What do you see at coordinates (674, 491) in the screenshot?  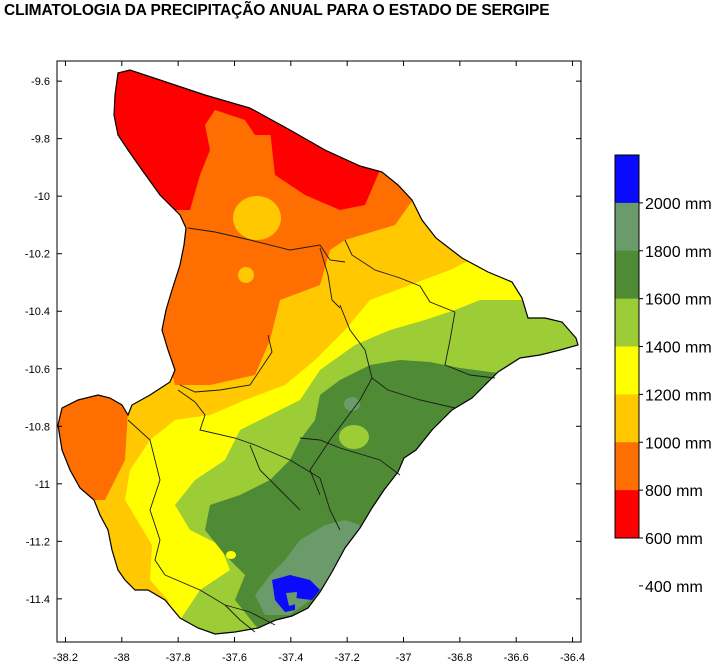 I see `legend-label: 800 mm` at bounding box center [674, 491].